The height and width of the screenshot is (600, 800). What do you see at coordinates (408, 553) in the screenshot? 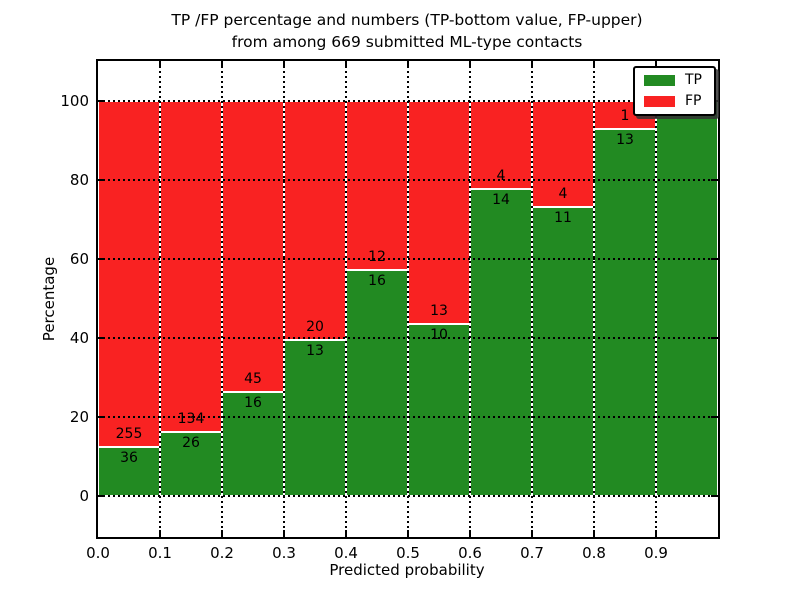
I see `x-tick-label: 0.5` at bounding box center [408, 553].